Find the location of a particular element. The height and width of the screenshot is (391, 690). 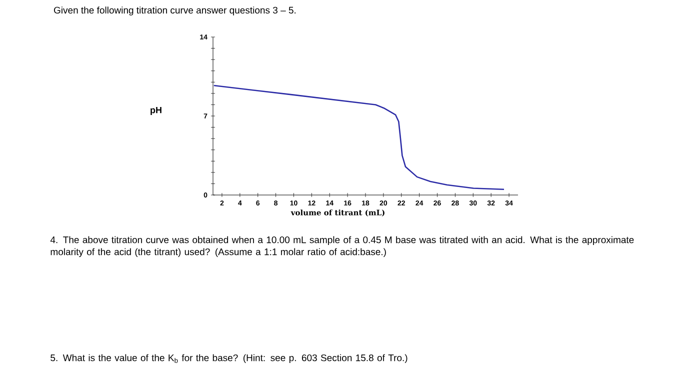

chart-title: Given the following titration curve answer questions 3 – 5. is located at coordinates (175, 11).